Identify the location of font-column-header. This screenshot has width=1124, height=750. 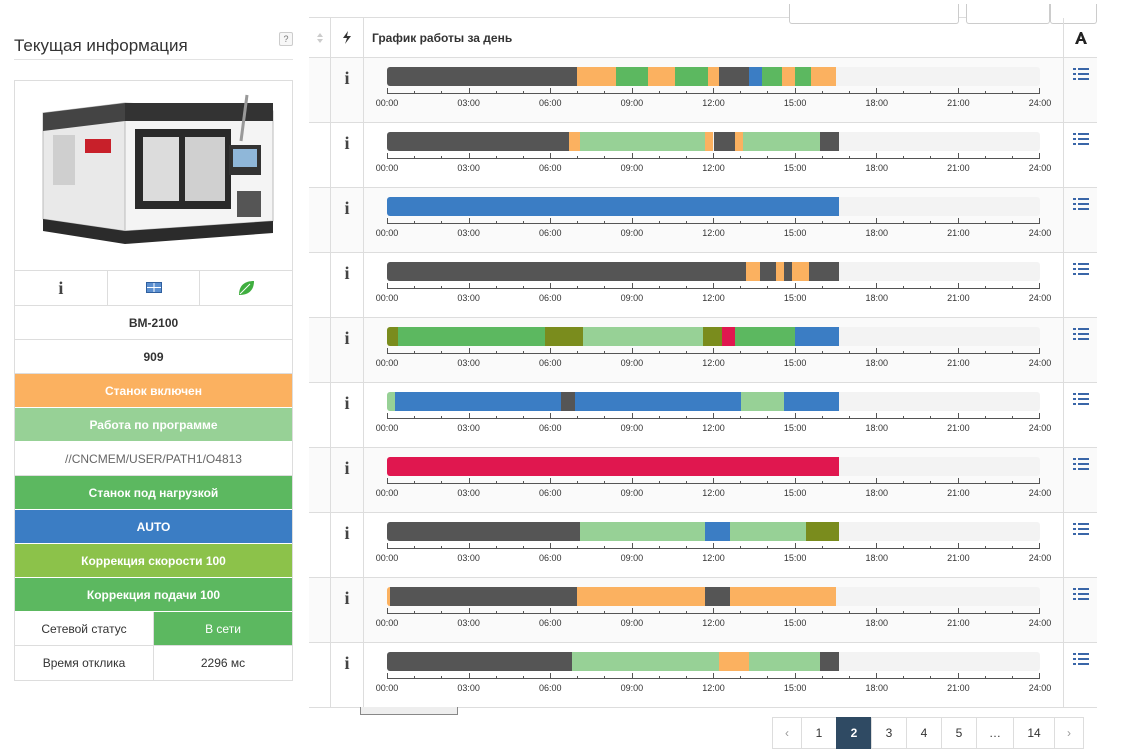
(1080, 37).